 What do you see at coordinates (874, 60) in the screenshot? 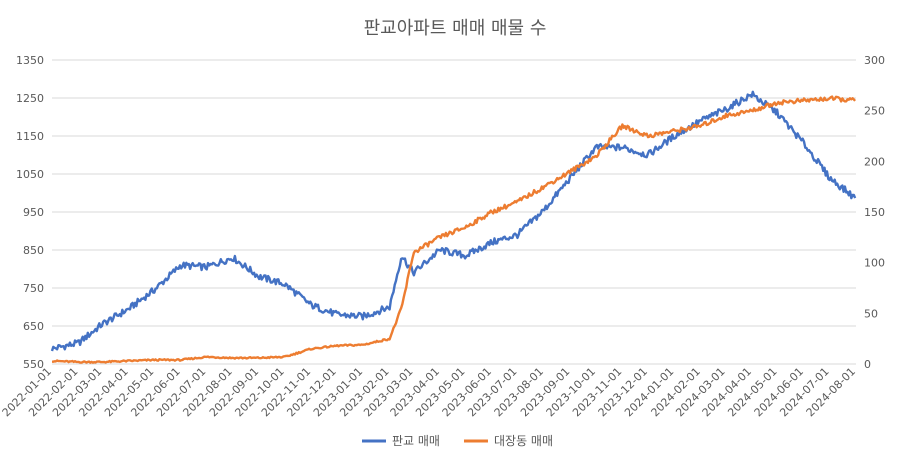
I see `right-y-tick-label: 300` at bounding box center [874, 60].